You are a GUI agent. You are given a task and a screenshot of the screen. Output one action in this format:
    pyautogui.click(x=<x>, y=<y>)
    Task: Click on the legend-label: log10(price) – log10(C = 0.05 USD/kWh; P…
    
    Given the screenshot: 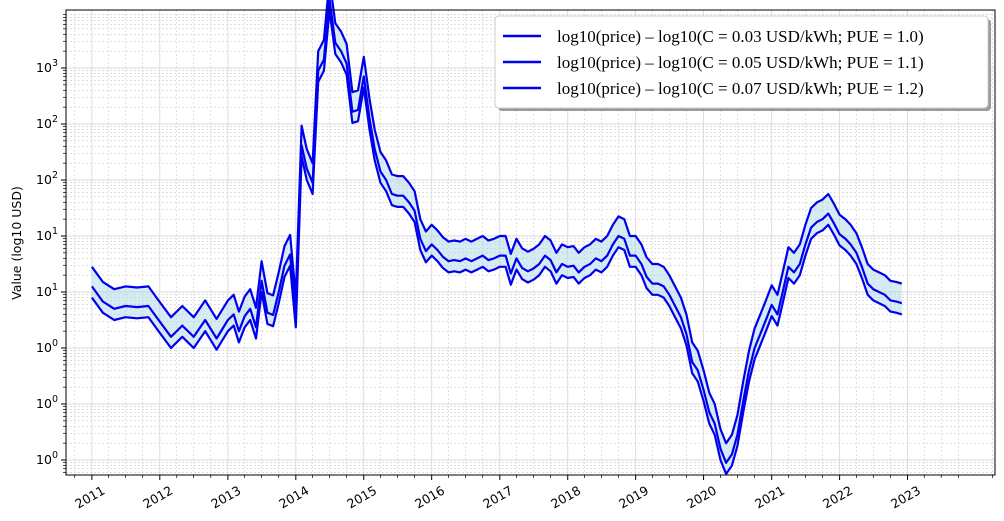 What is the action you would take?
    pyautogui.click(x=740, y=62)
    